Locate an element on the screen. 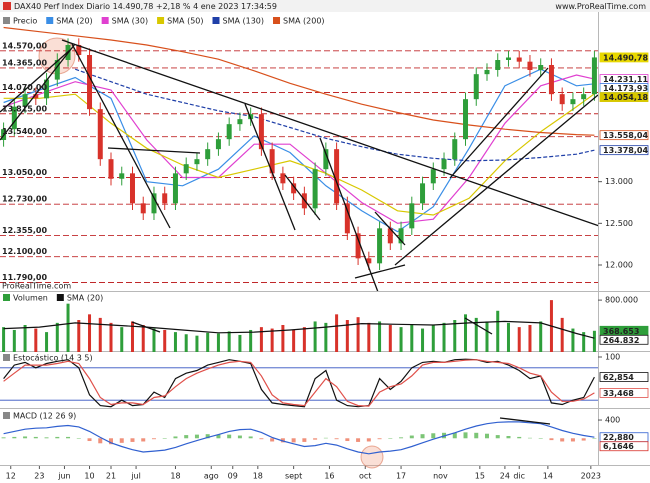  x-tick-label: 2023 is located at coordinates (591, 476).